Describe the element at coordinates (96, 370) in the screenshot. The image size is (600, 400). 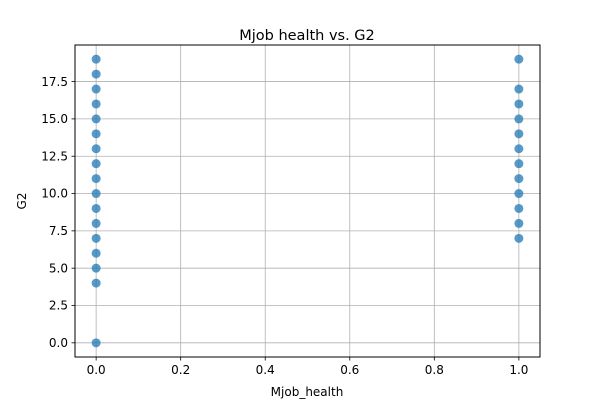
I see `x-tick-label: 0.0` at that location.